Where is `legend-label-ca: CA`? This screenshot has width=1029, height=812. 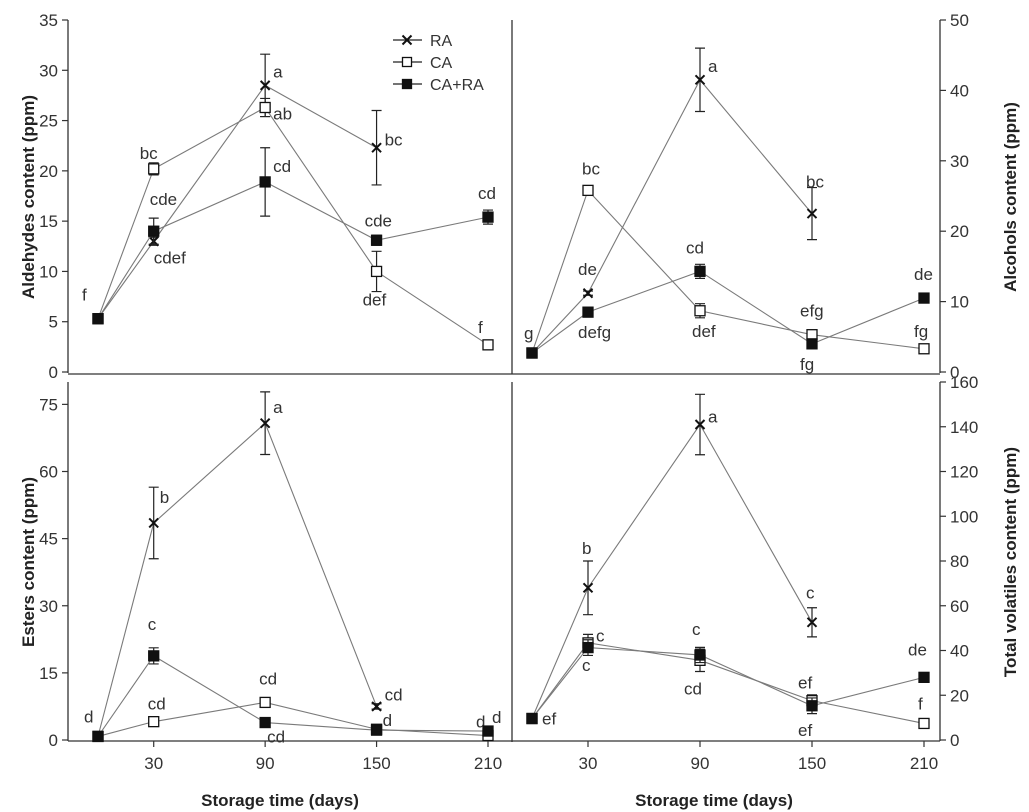
legend-label-ca: CA is located at coordinates (441, 63).